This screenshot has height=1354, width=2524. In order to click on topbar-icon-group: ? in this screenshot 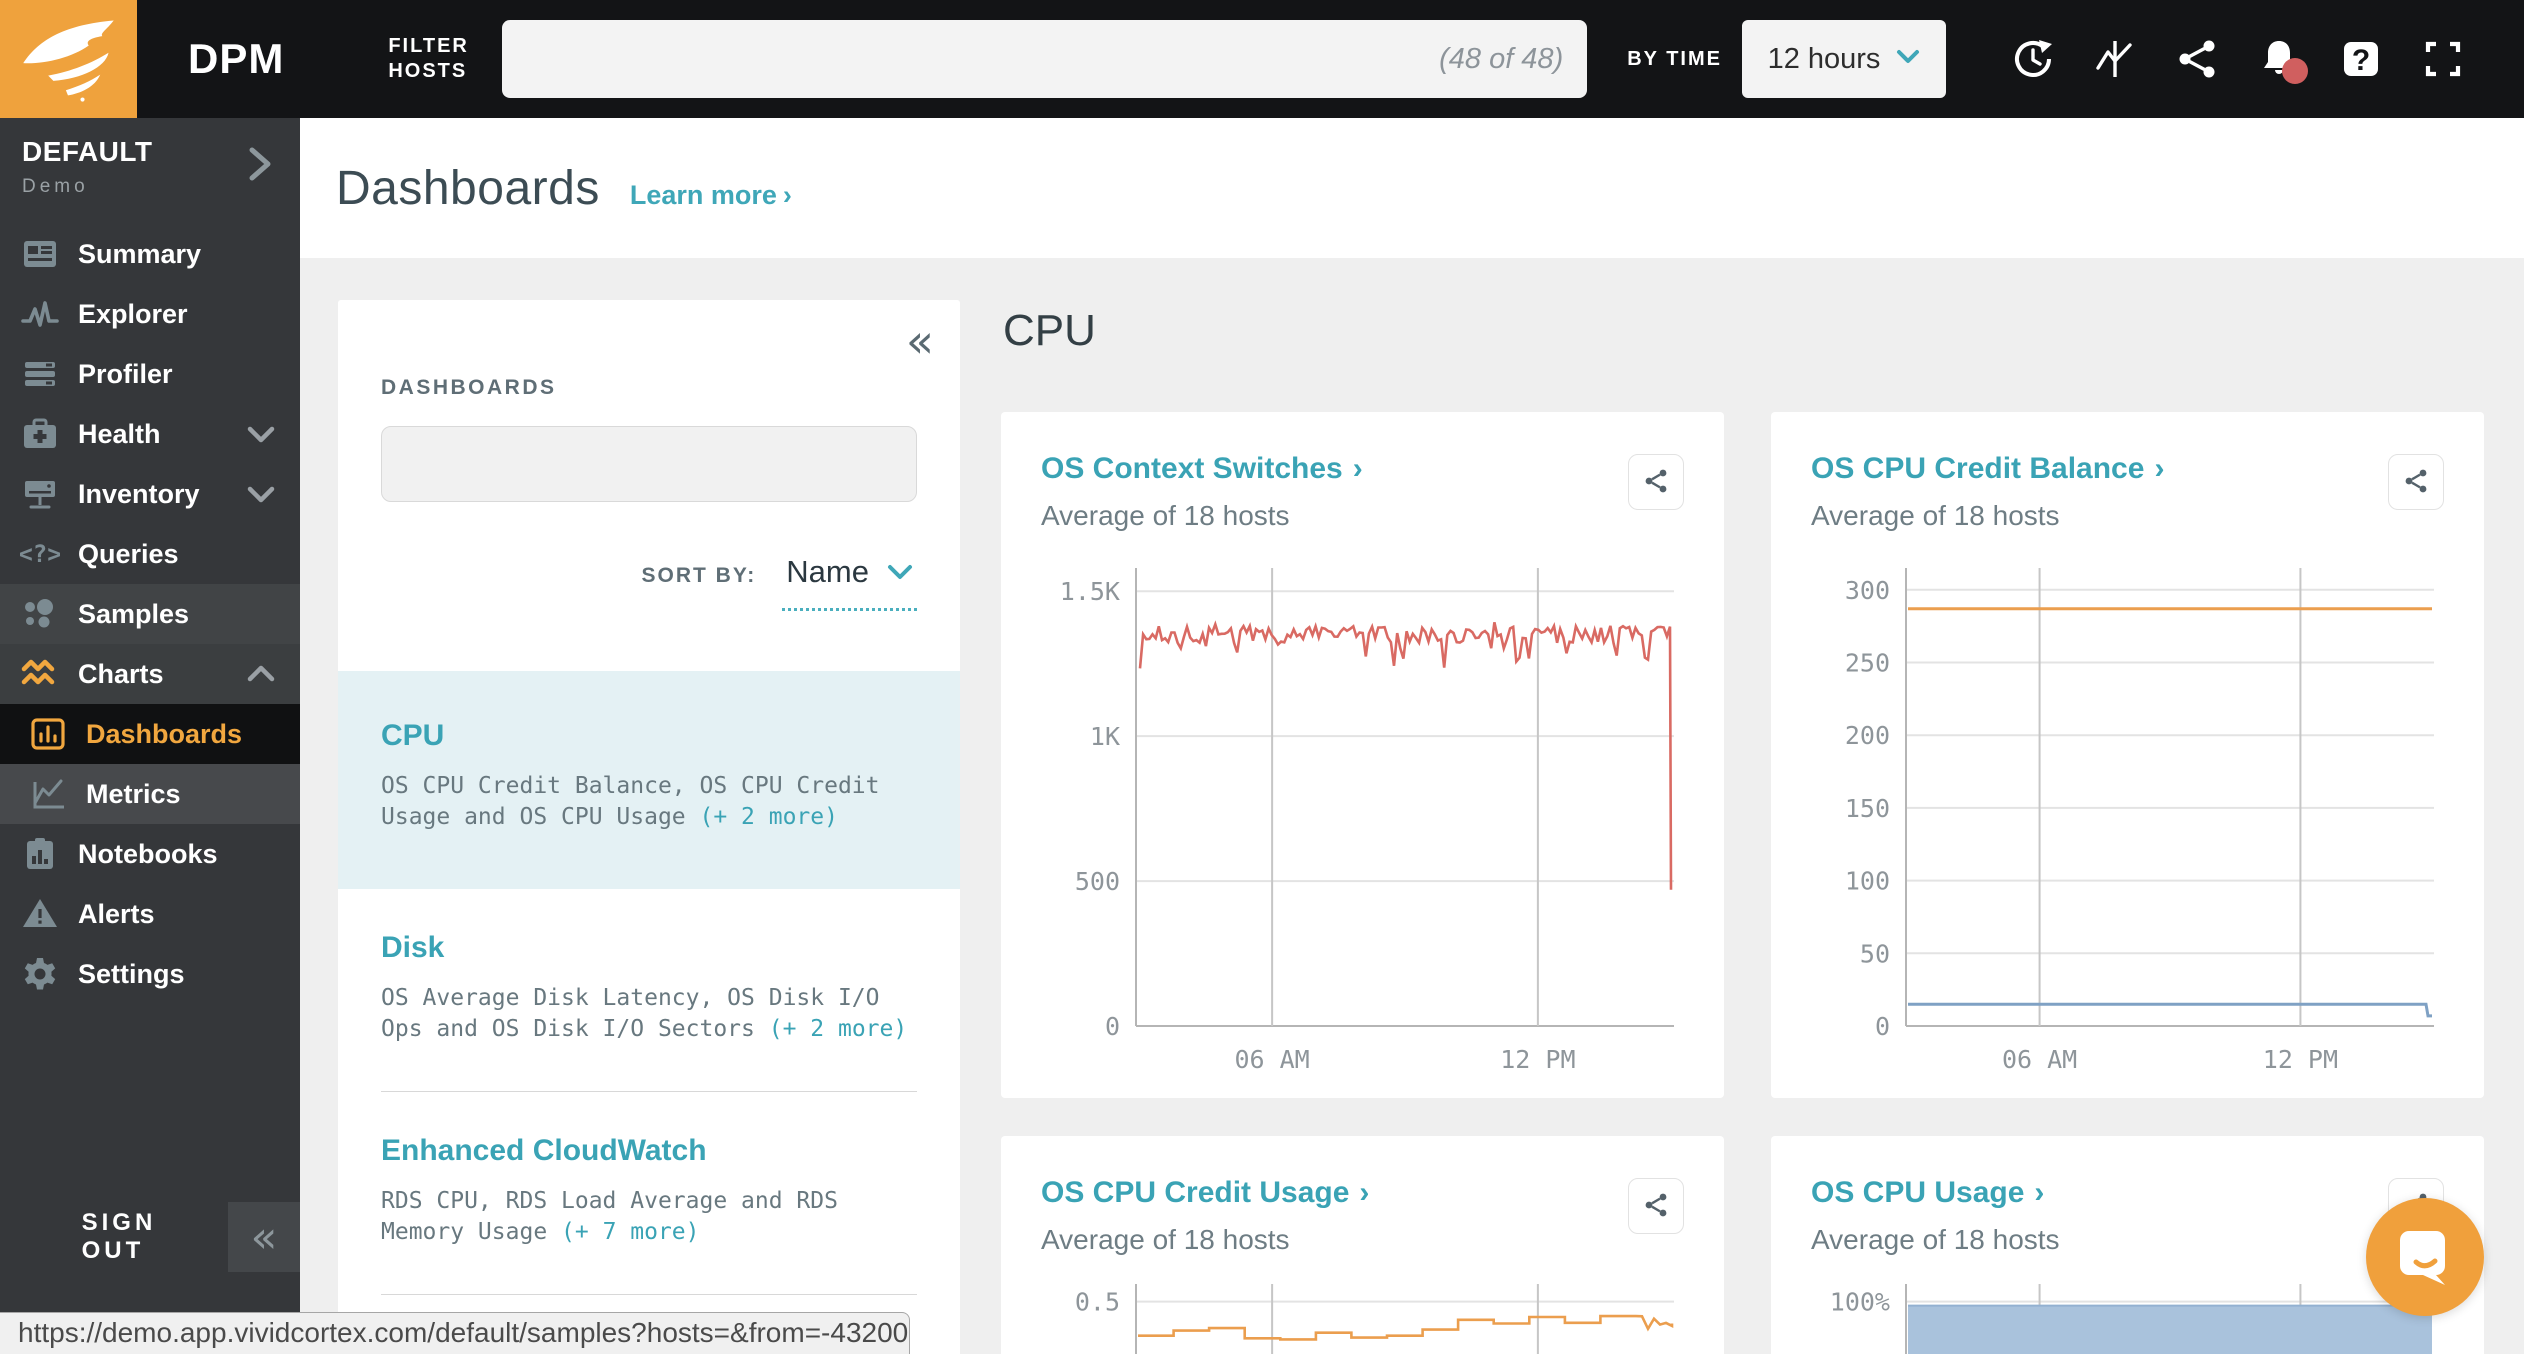, I will do `click(2238, 60)`.